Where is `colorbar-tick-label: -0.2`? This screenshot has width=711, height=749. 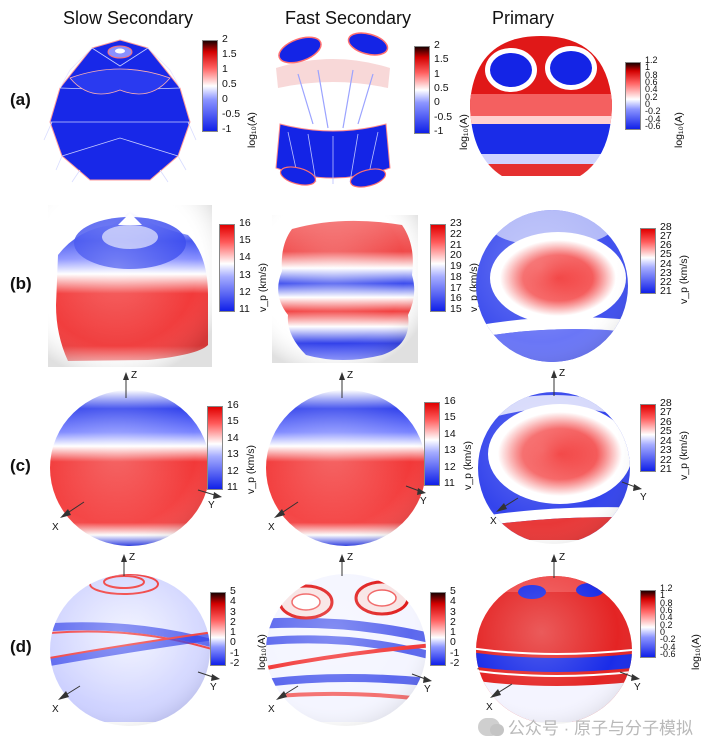 colorbar-tick-label: -0.2 is located at coordinates (668, 639).